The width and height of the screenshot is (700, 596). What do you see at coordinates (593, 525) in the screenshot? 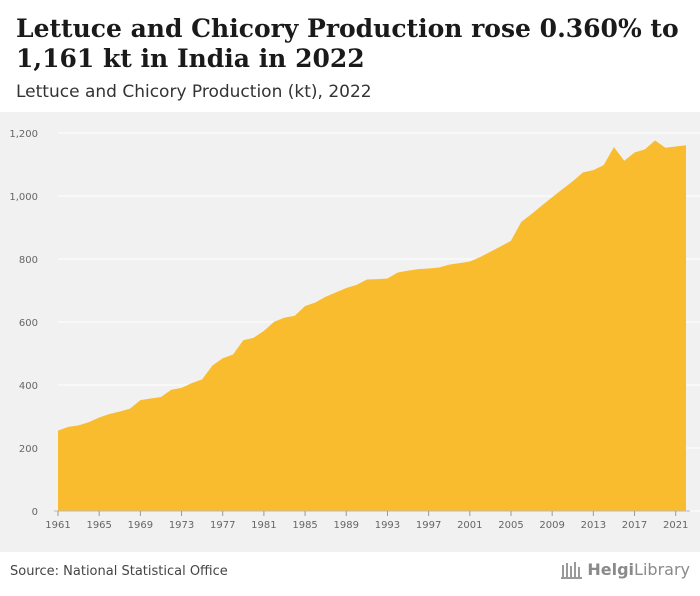
I see `x-tick-label: 2013` at bounding box center [593, 525].